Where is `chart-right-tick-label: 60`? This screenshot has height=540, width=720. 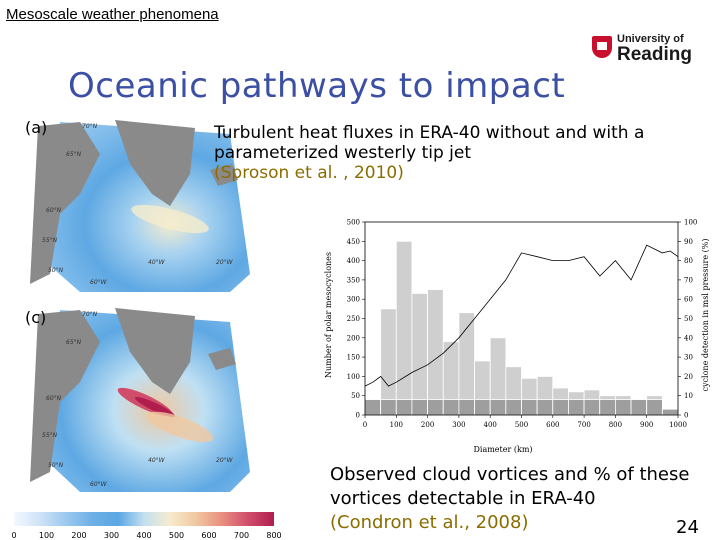 chart-right-tick-label: 60 is located at coordinates (688, 300).